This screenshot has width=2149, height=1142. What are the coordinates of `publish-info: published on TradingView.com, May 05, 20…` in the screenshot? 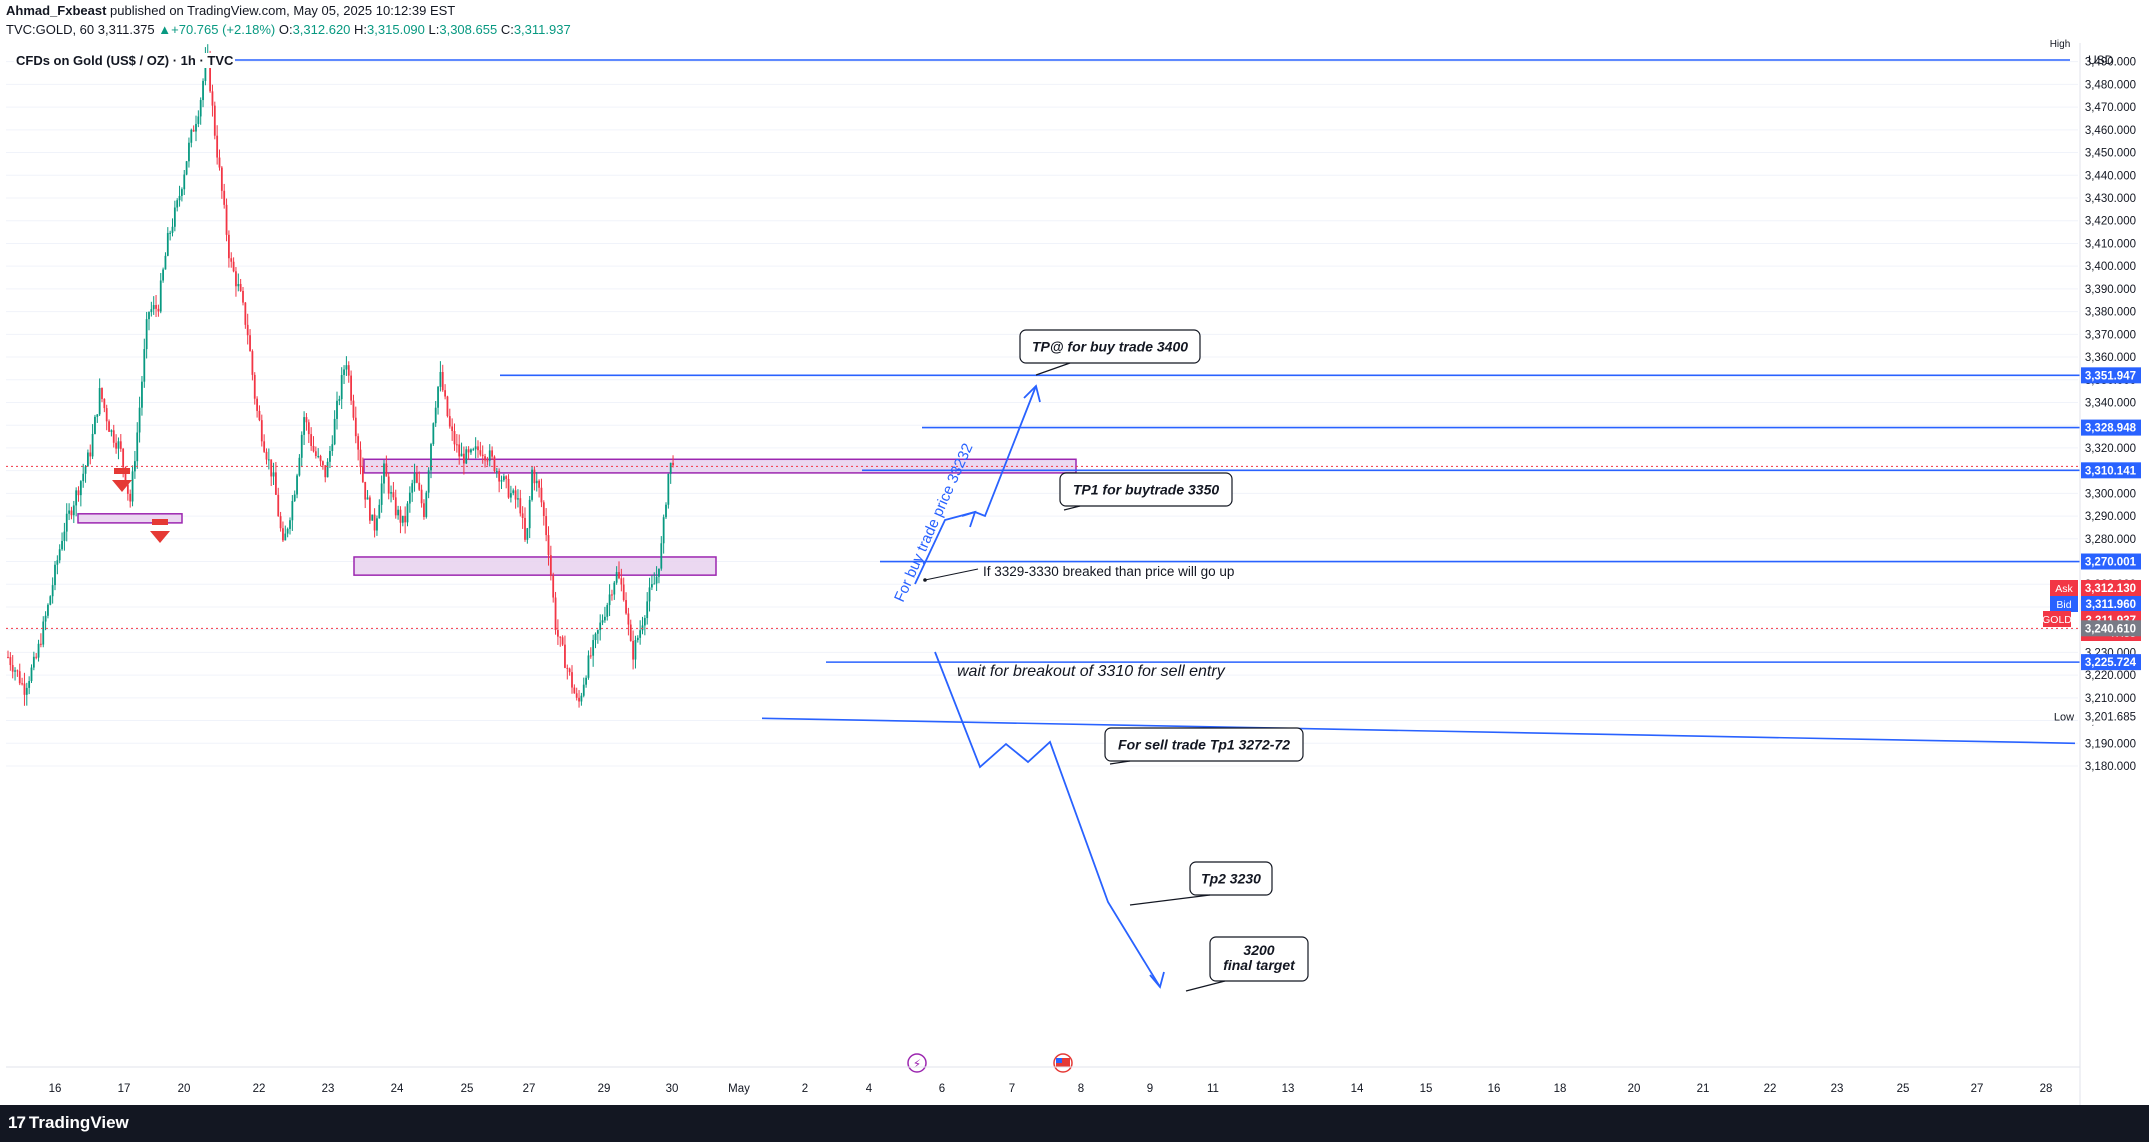 It's located at (283, 10).